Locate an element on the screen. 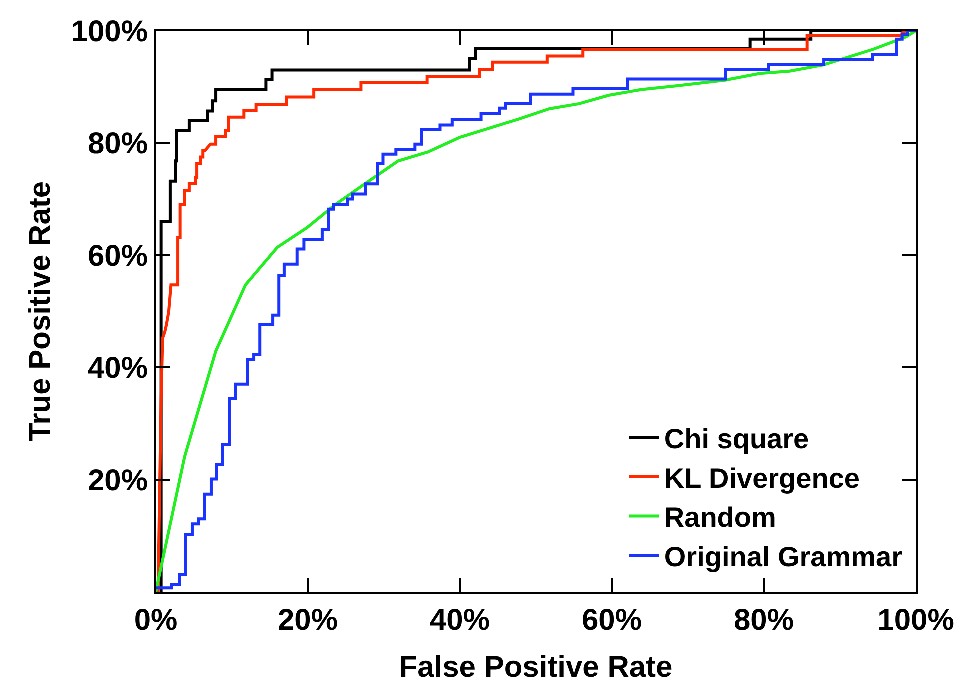 Image resolution: width=966 pixels, height=690 pixels. y-tick-label: 60% is located at coordinates (118, 256).